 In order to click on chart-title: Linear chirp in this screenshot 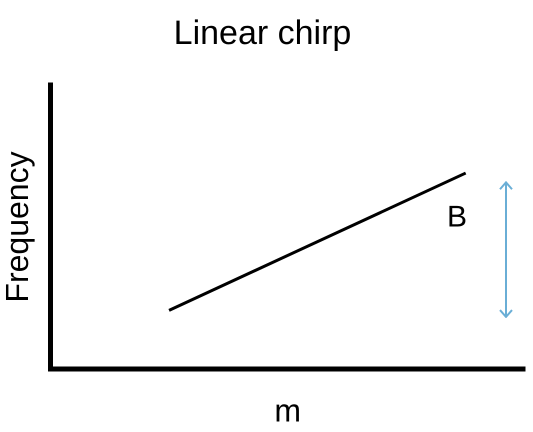, I will do `click(263, 33)`.